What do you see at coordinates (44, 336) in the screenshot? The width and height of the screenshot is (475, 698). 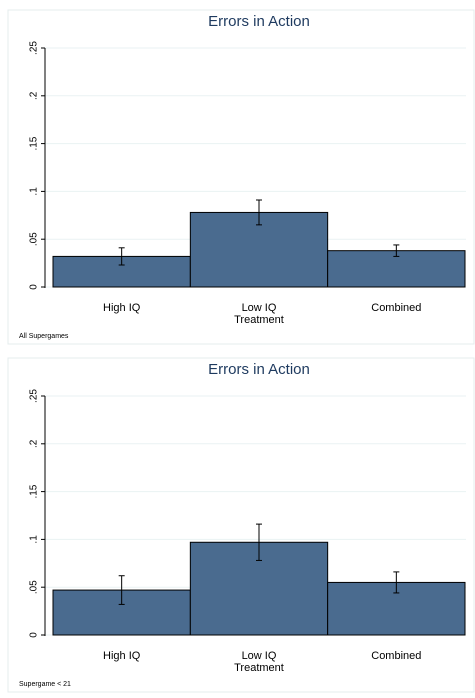 I see `note: All Supergames` at bounding box center [44, 336].